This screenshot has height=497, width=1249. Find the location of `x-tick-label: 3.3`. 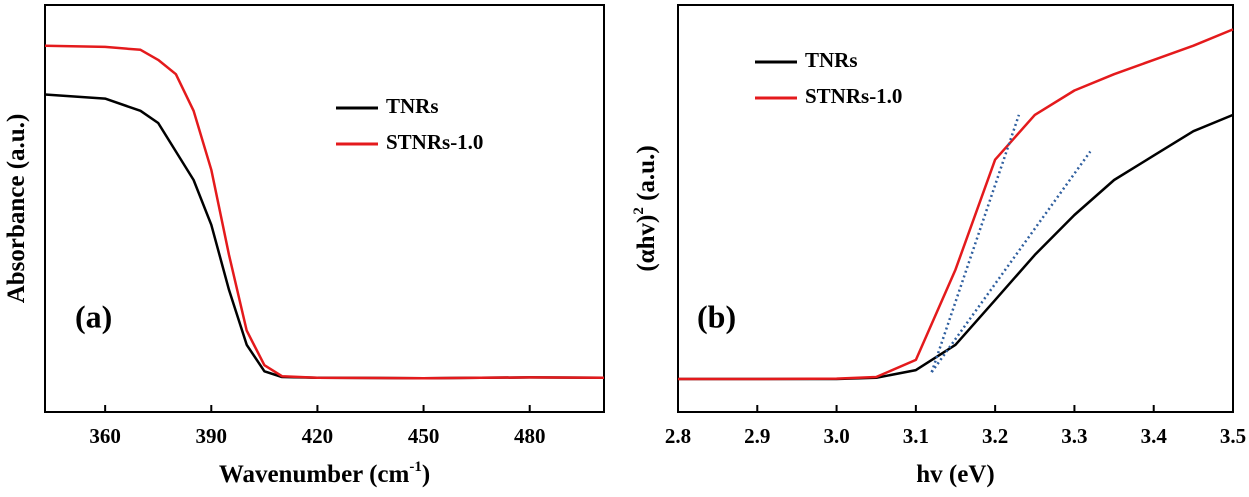

x-tick-label: 3.3 is located at coordinates (1074, 436).